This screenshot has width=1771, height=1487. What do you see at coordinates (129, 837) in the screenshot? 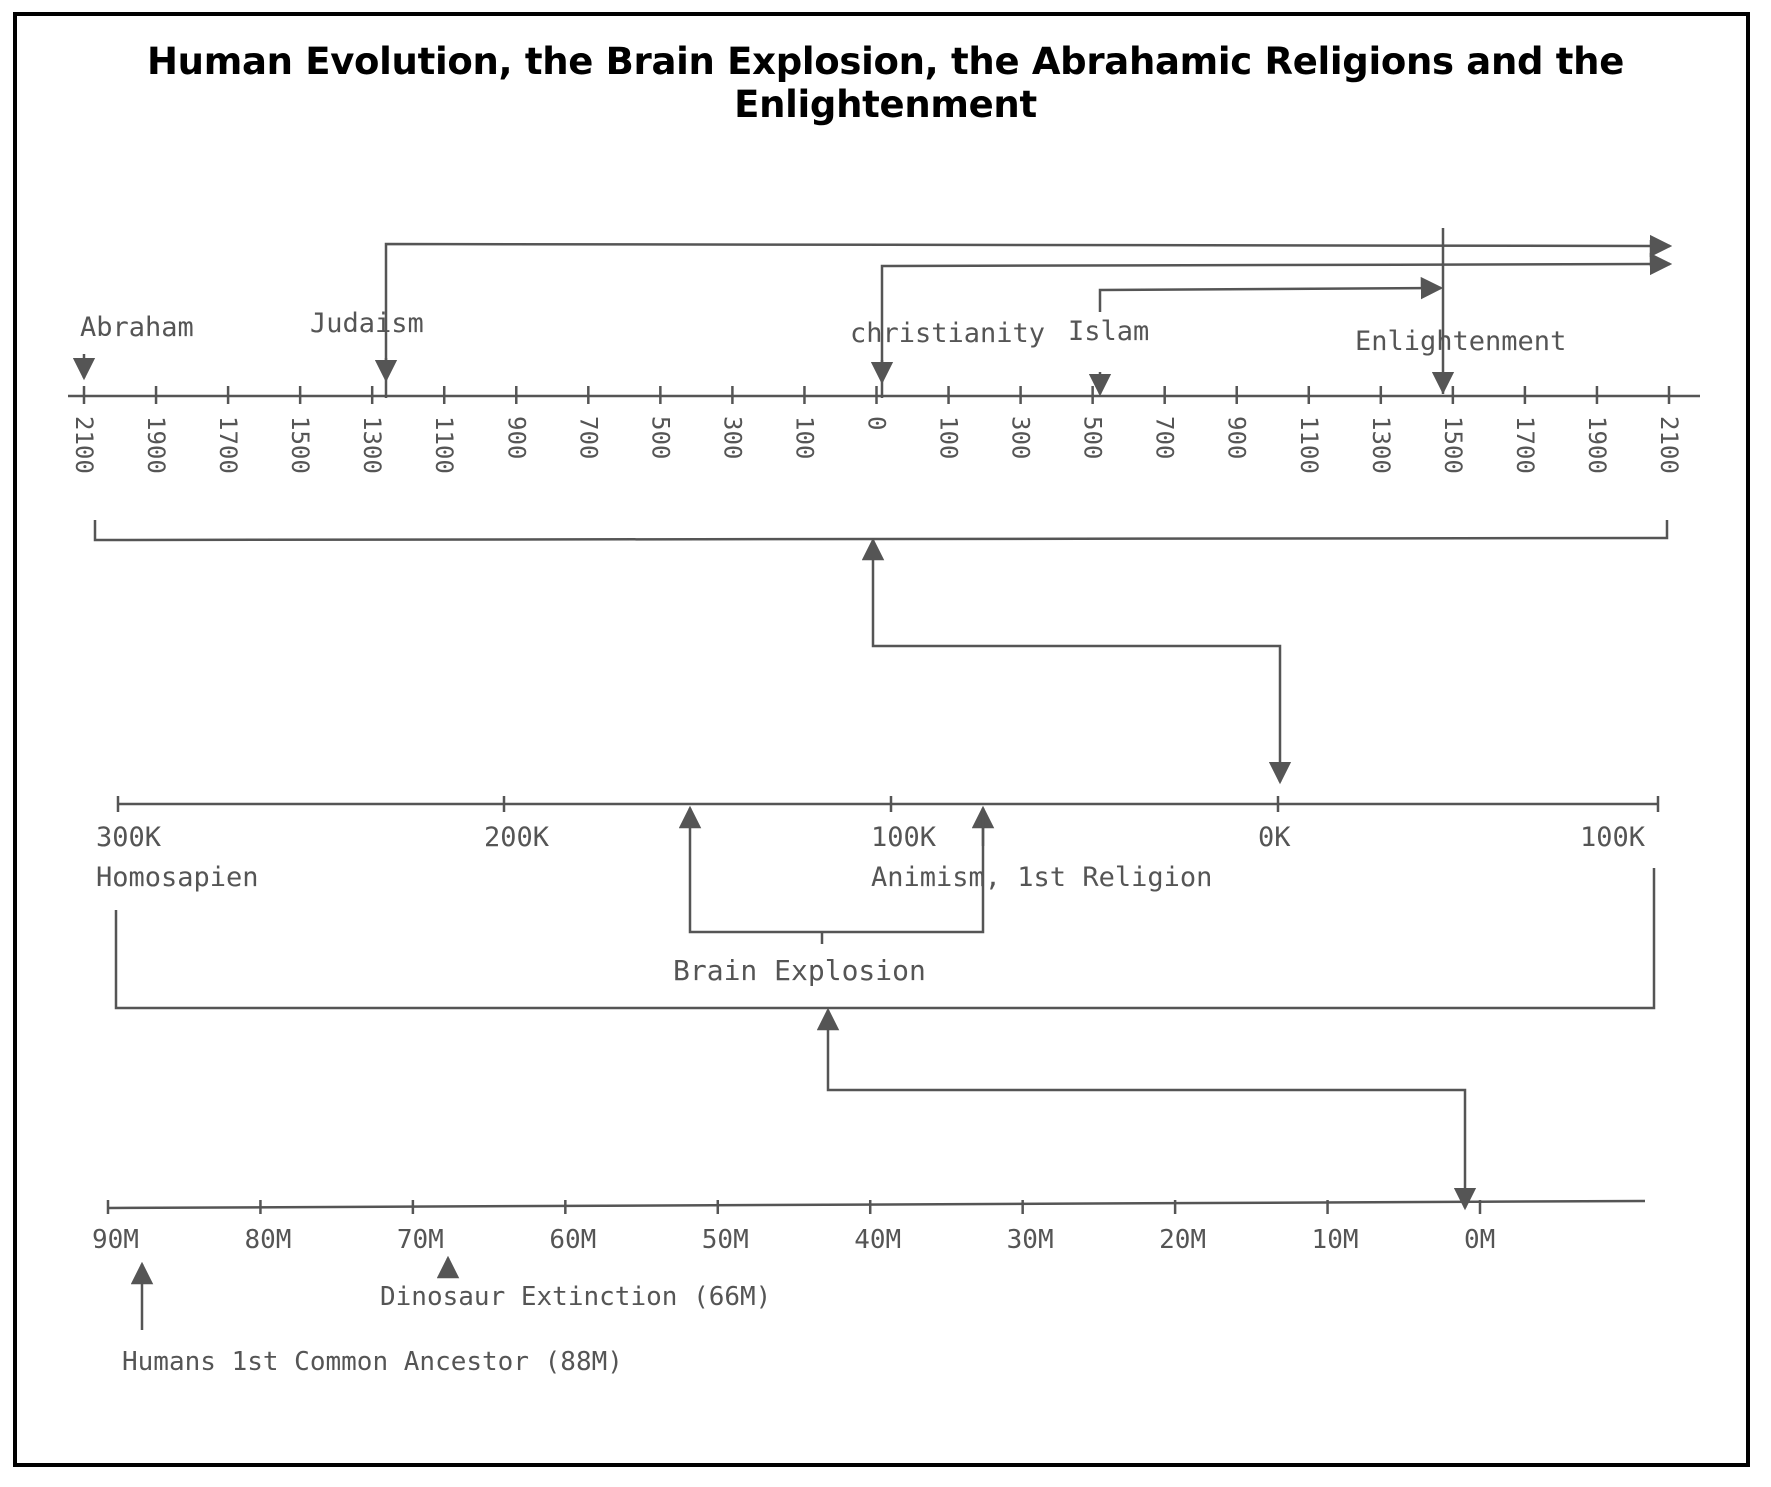
I see `thousands-tick-label: 300K` at bounding box center [129, 837].